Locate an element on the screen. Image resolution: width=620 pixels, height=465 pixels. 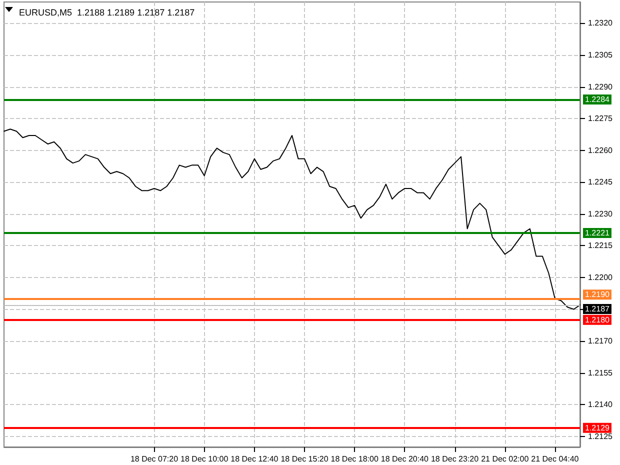
y-tick-label: 1.2215 is located at coordinates (601, 245).